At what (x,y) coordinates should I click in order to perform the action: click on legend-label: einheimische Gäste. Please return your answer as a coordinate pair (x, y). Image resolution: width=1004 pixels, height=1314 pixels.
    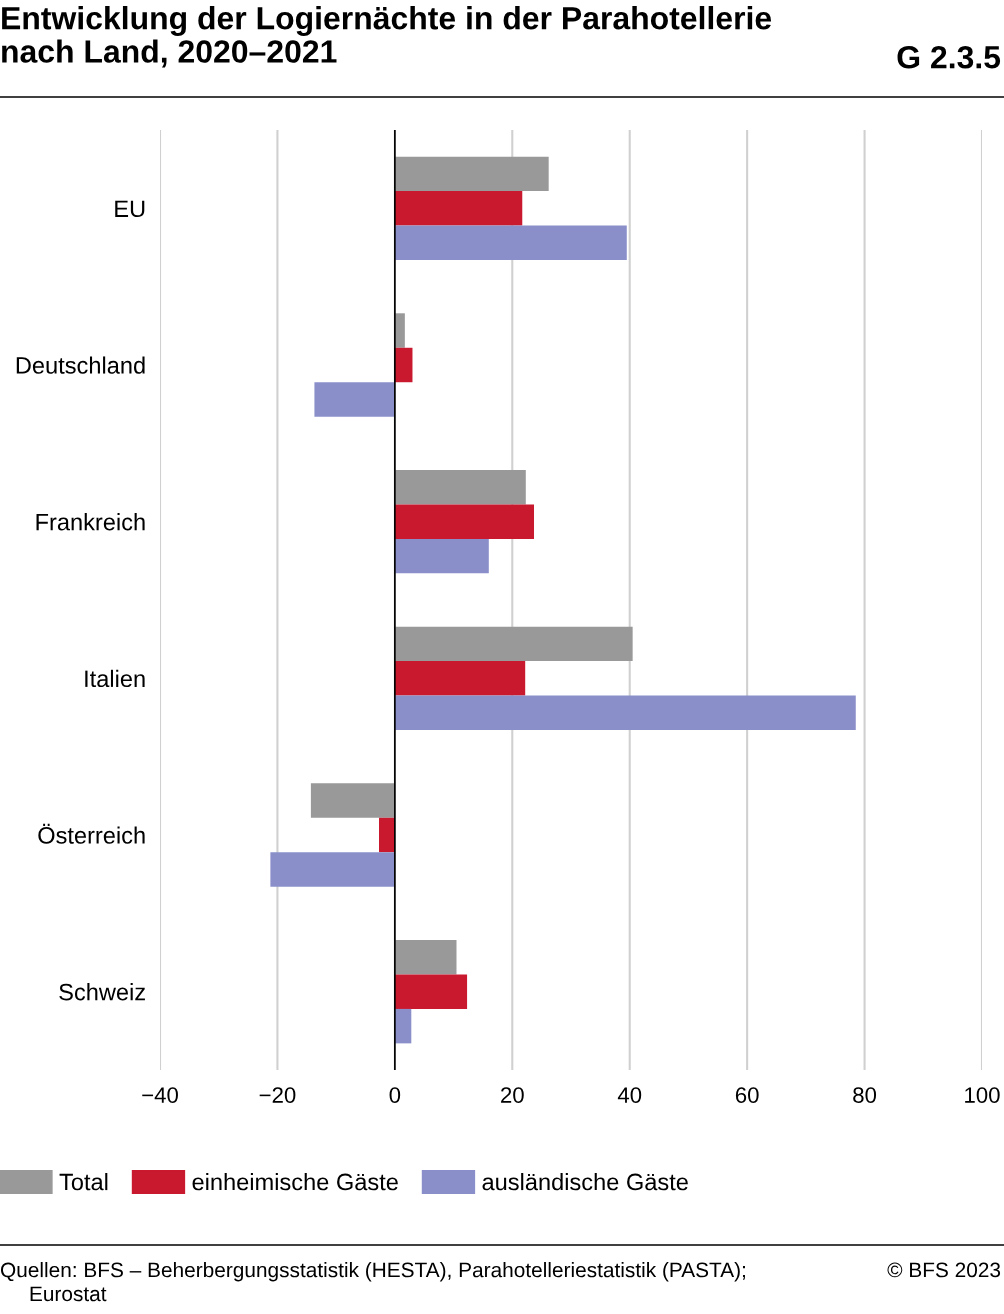
    Looking at the image, I should click on (295, 1181).